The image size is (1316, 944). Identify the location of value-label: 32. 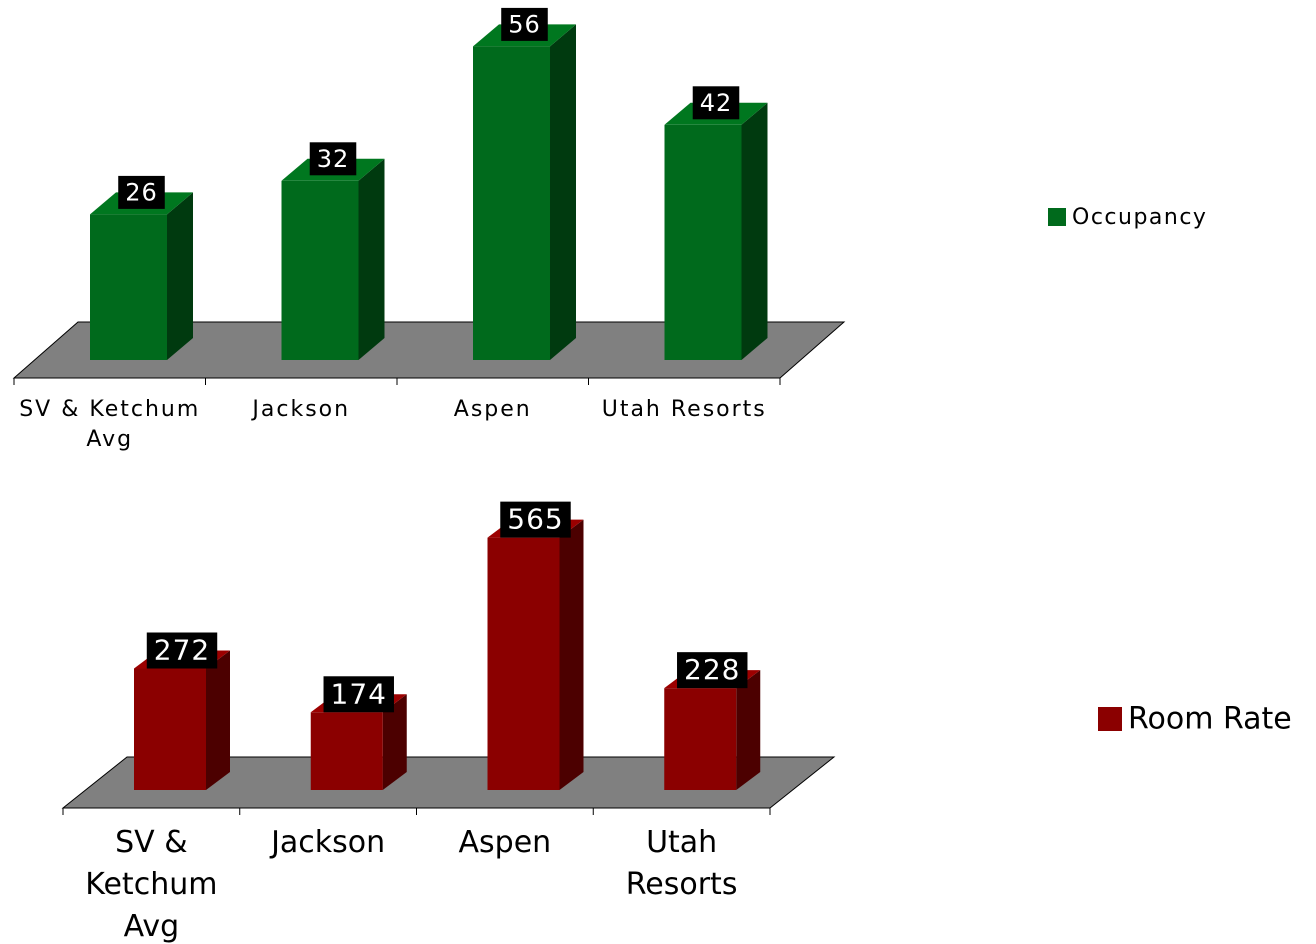
(333, 159).